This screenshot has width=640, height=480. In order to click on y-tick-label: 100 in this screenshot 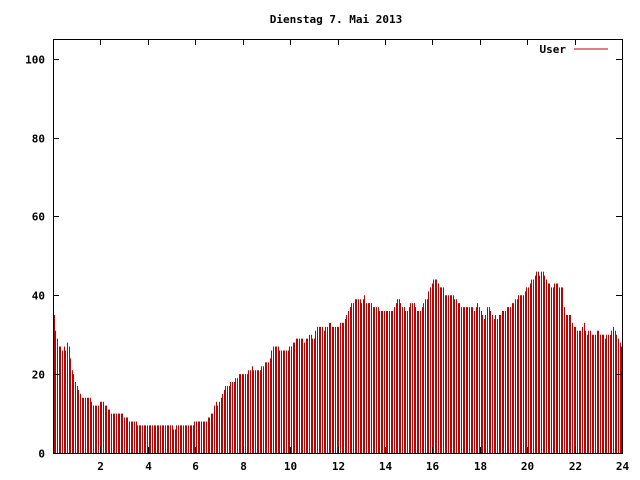, I will do `click(35, 60)`.